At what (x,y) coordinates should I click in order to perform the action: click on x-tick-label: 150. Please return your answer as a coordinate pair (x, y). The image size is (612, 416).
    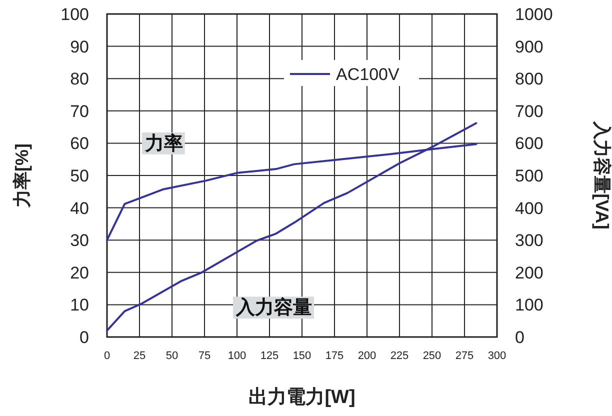
    Looking at the image, I should click on (302, 356).